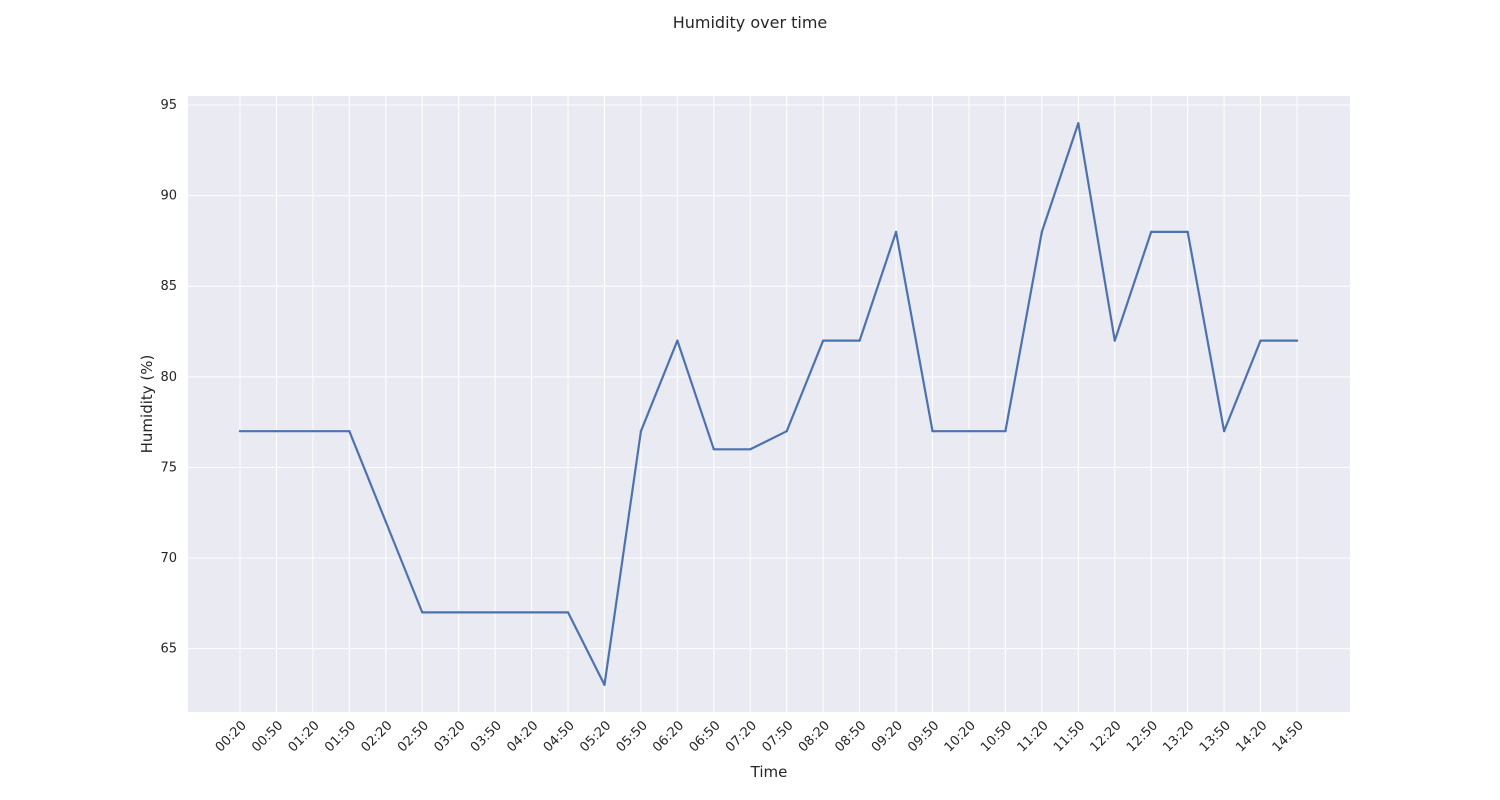  What do you see at coordinates (168, 558) in the screenshot?
I see `y-tick-label: 70` at bounding box center [168, 558].